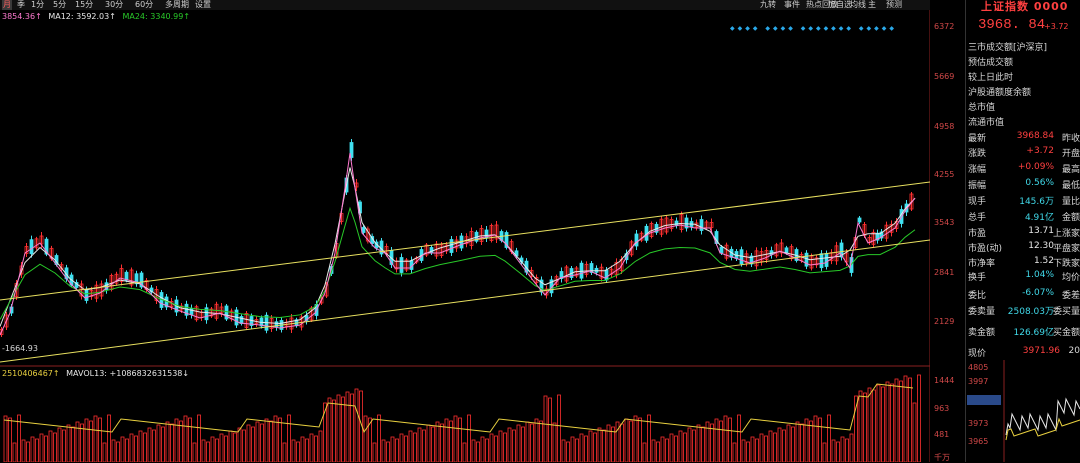  I want to click on toolbar-button-5: 主, so click(872, 4).